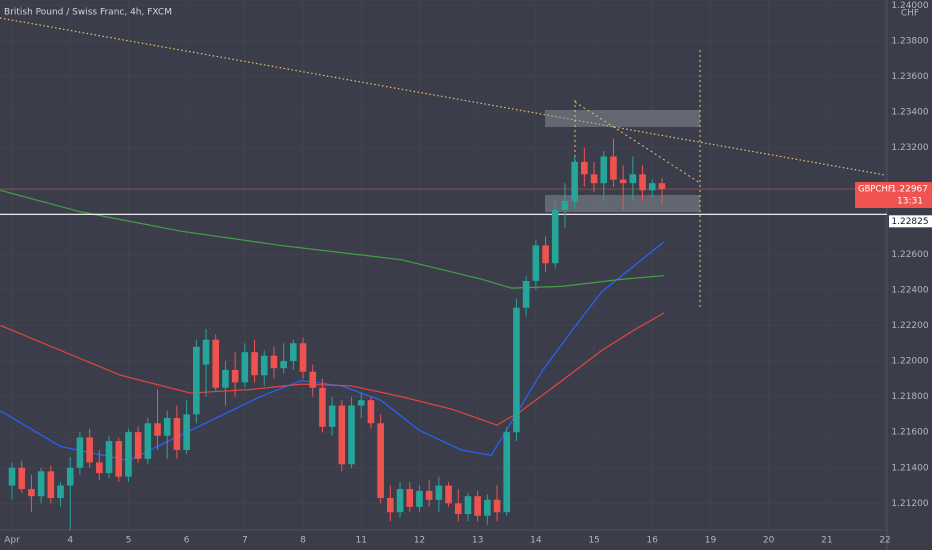 This screenshot has width=932, height=550. What do you see at coordinates (70, 541) in the screenshot?
I see `x-tick-label: 4` at bounding box center [70, 541].